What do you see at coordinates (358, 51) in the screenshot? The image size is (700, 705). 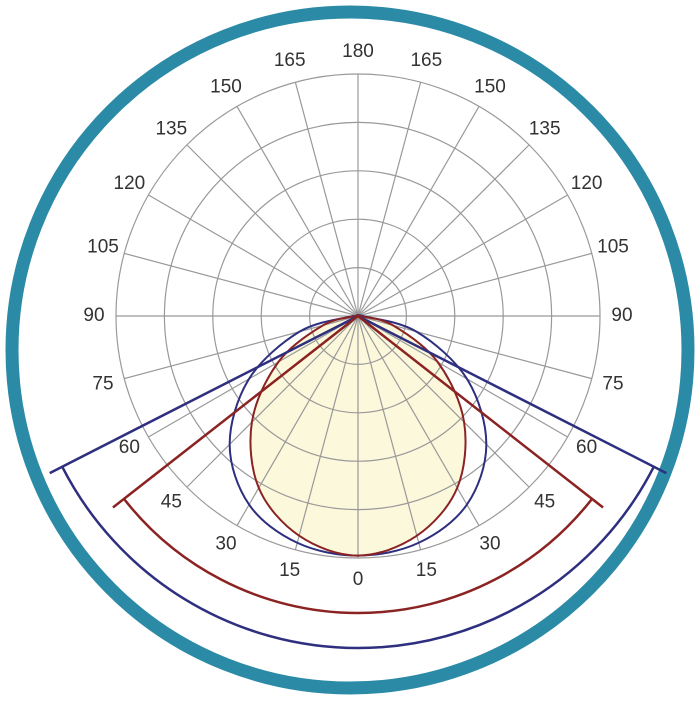 I see `angle-label: 180` at bounding box center [358, 51].